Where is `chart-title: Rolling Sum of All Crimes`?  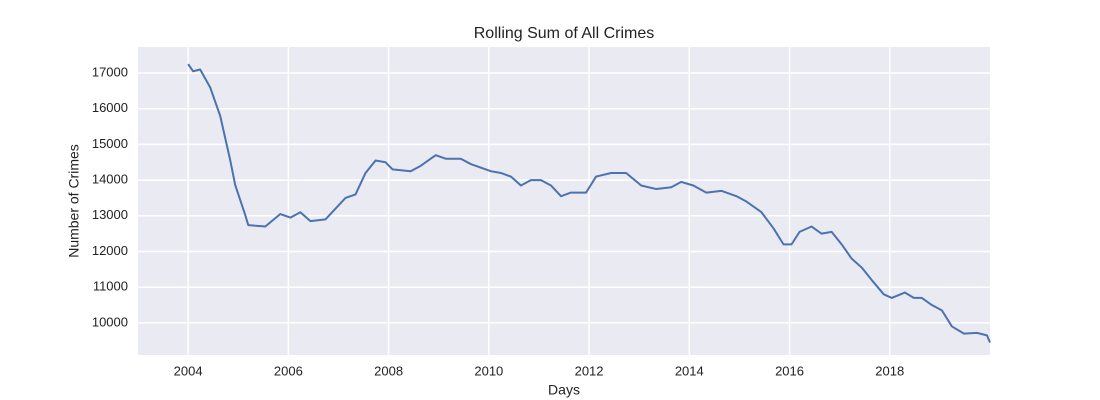 chart-title: Rolling Sum of All Crimes is located at coordinates (564, 33).